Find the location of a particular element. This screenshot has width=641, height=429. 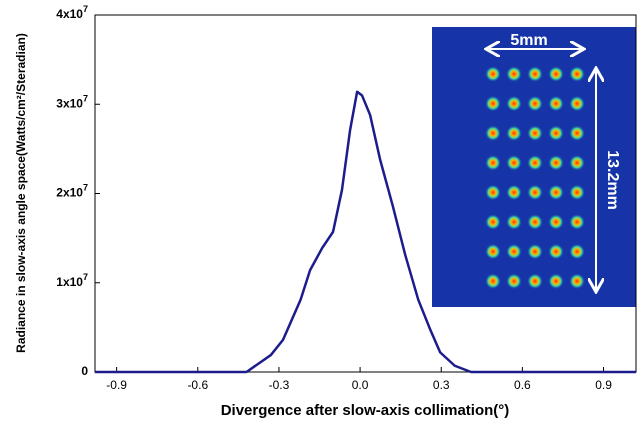

x-tick-label: -0.6 is located at coordinates (197, 385).